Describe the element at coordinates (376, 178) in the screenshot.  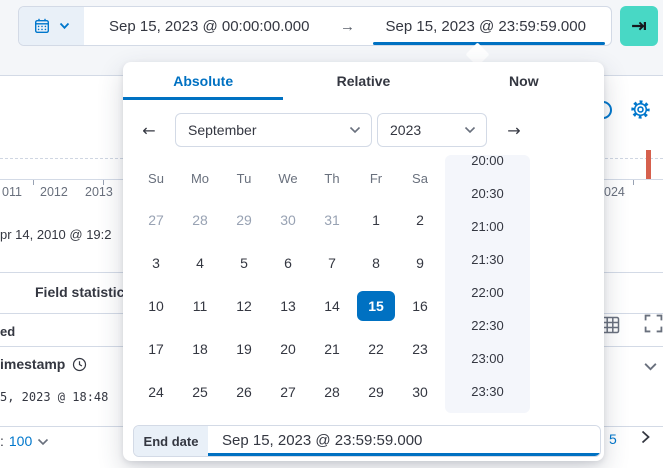
I see `weekday-label: Fr` at that location.